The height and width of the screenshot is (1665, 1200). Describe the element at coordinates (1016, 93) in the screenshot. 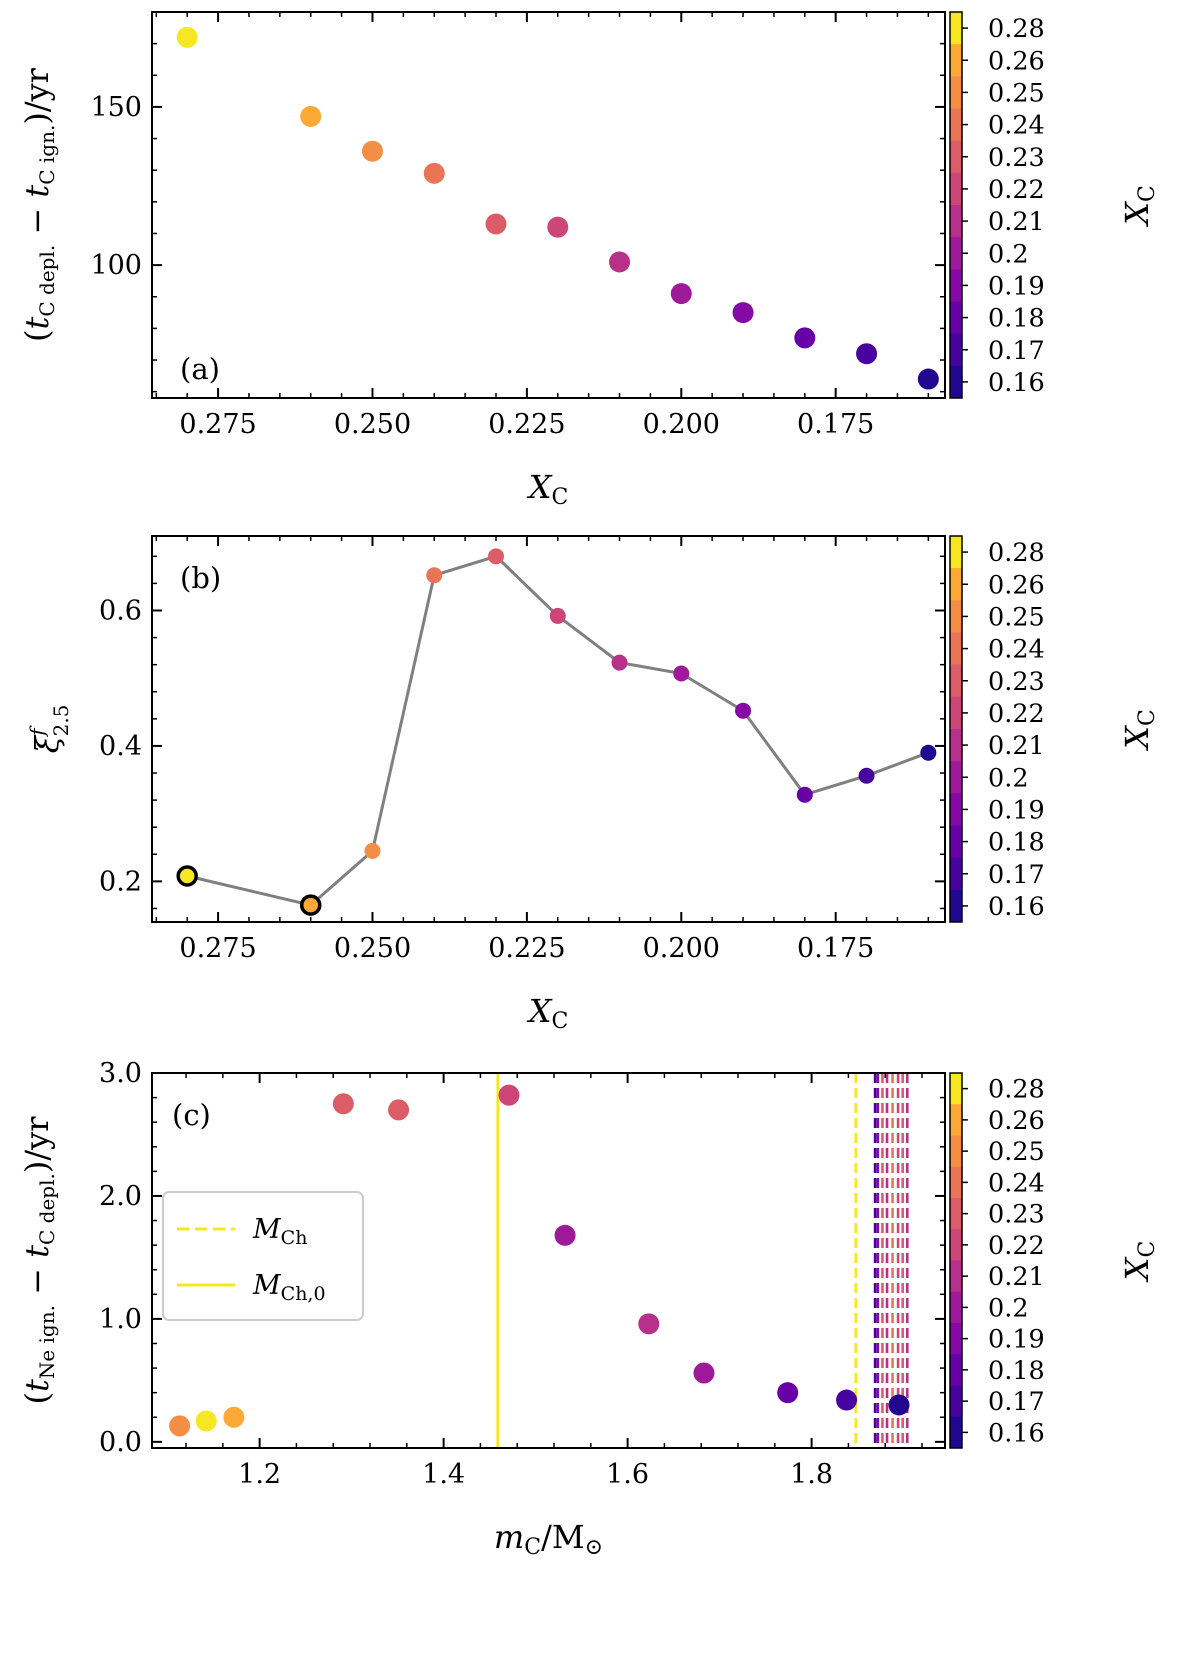

I see `colorbar-tick-label: 0.25` at that location.